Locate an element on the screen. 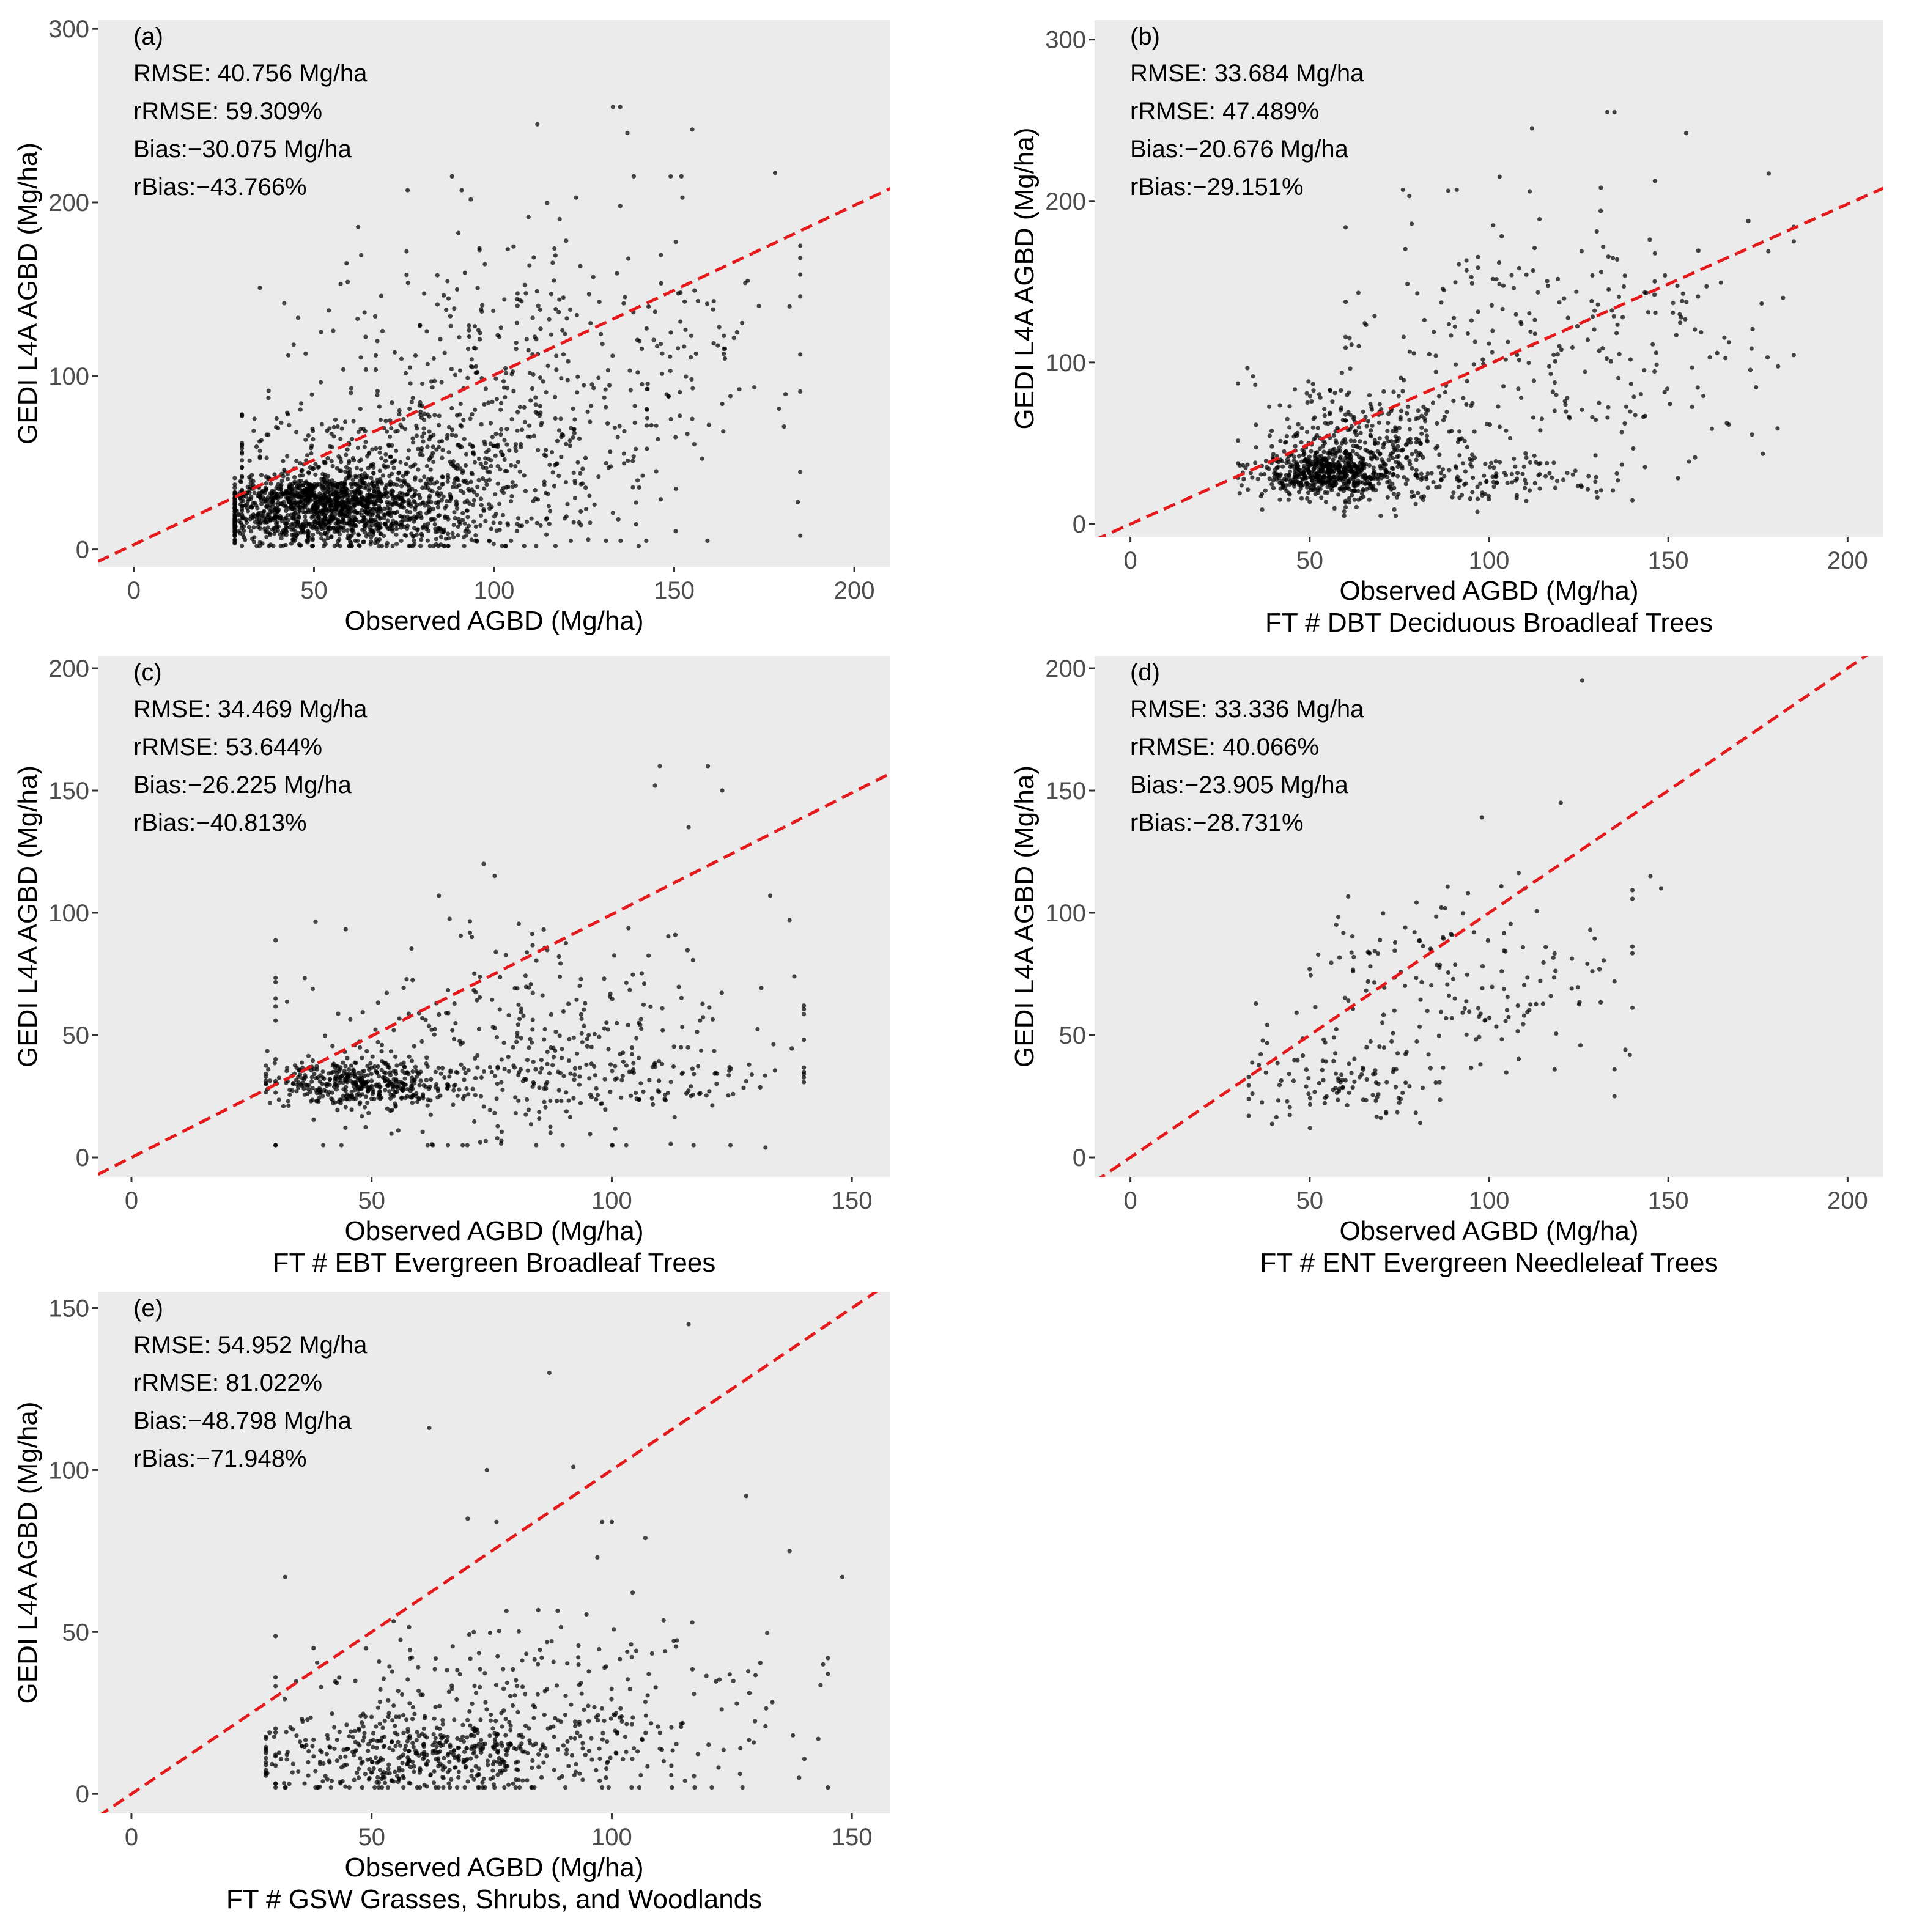 The height and width of the screenshot is (1932, 1914). points-layer is located at coordinates (554, 1556).